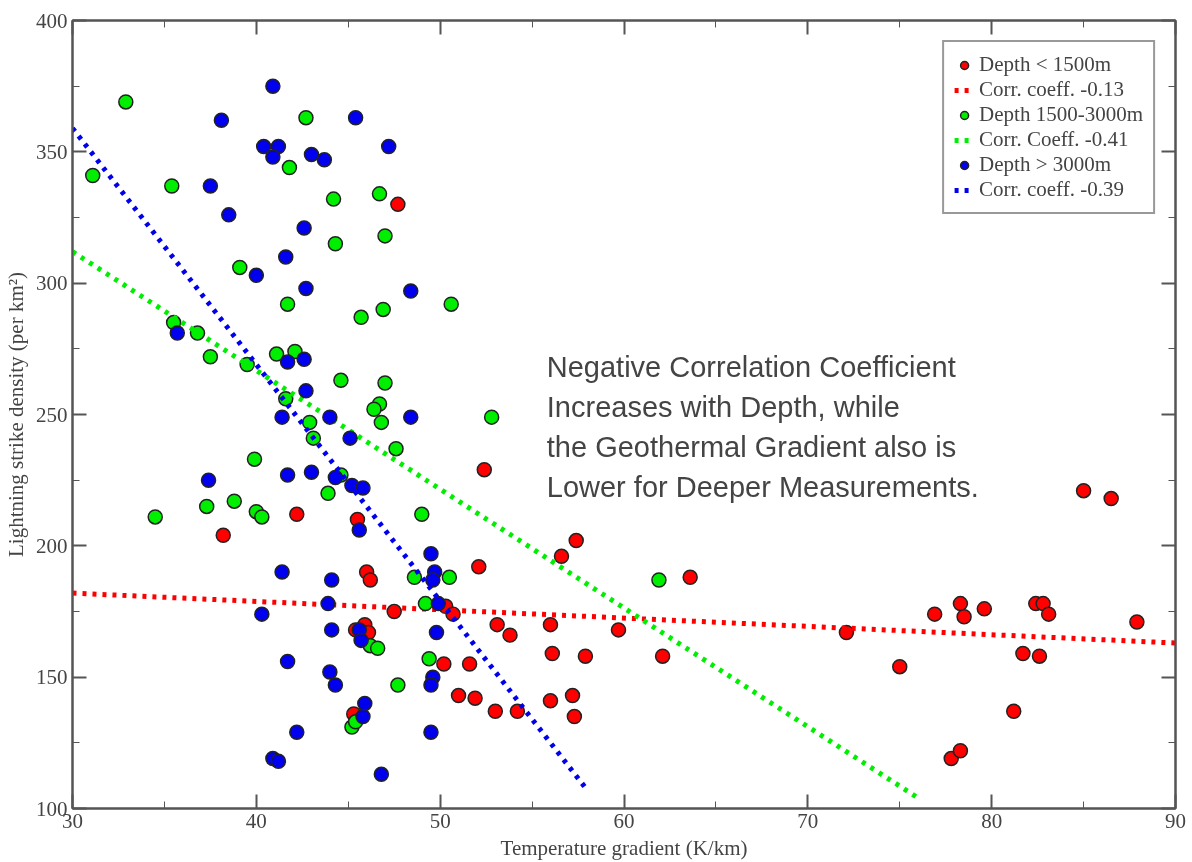  What do you see at coordinates (624, 820) in the screenshot?
I see `x-tick-label: 60` at bounding box center [624, 820].